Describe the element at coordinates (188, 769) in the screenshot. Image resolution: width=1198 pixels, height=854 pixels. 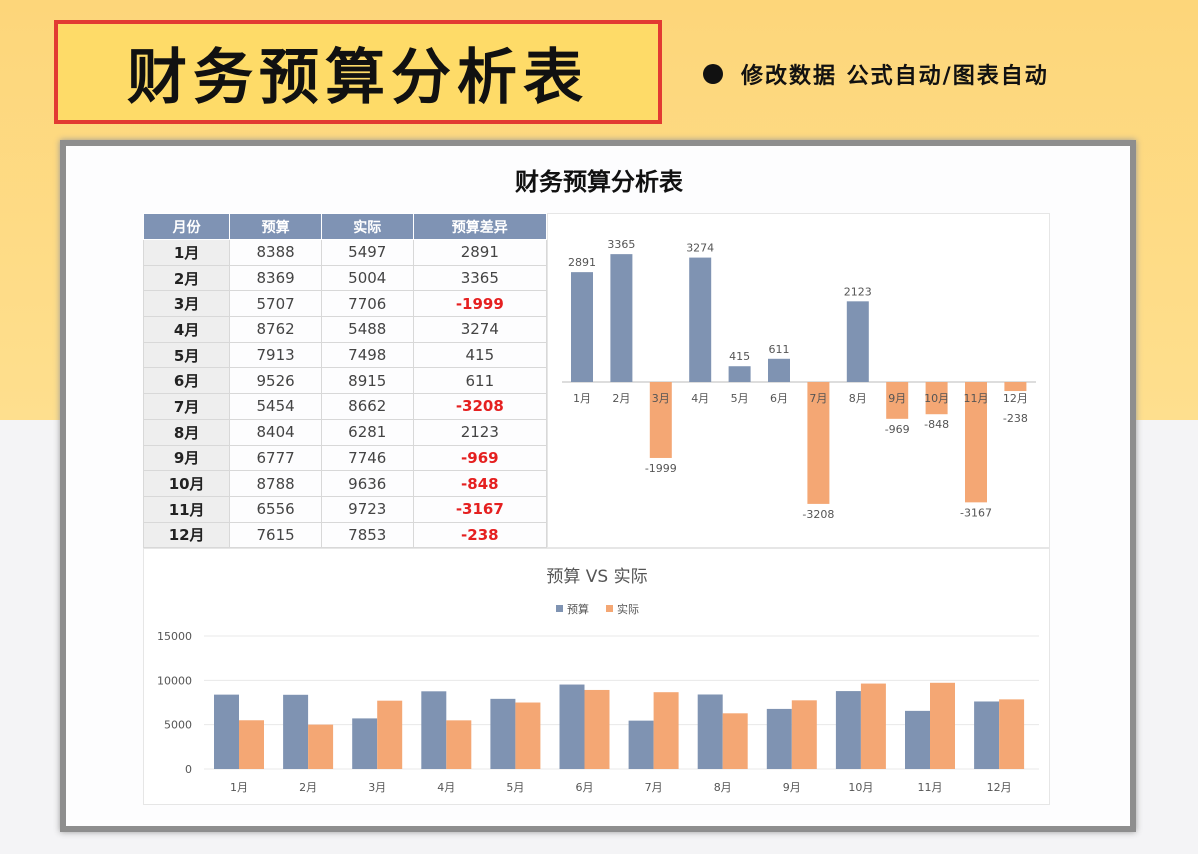
I see `y-tick-label: 0` at that location.